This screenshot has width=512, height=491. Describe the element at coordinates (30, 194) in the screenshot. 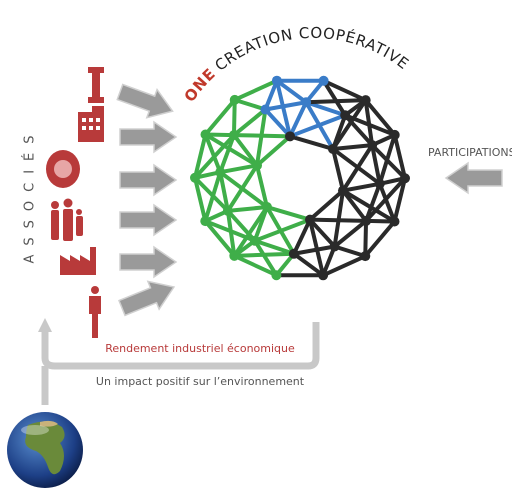

I see `side-label: ASSOCIÉS` at that location.